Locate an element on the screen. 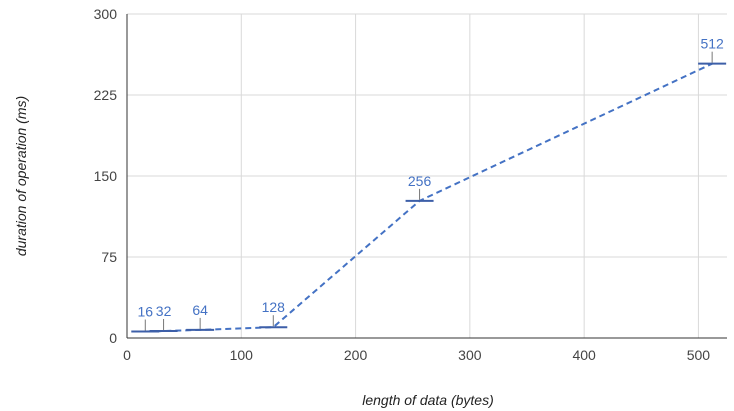  x-tick-label: 0 is located at coordinates (127, 355).